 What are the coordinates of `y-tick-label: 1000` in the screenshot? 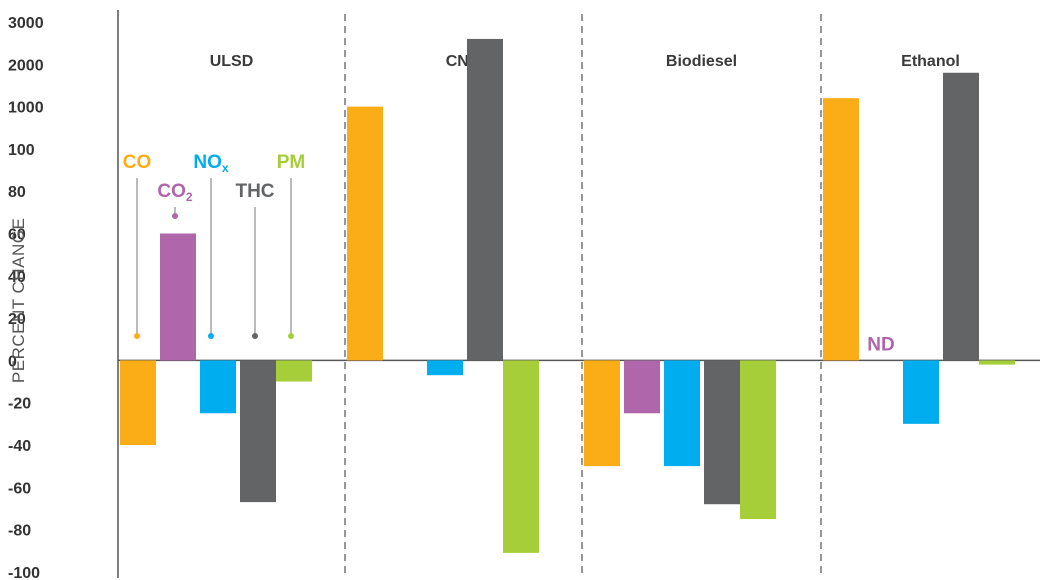 It's located at (26, 108).